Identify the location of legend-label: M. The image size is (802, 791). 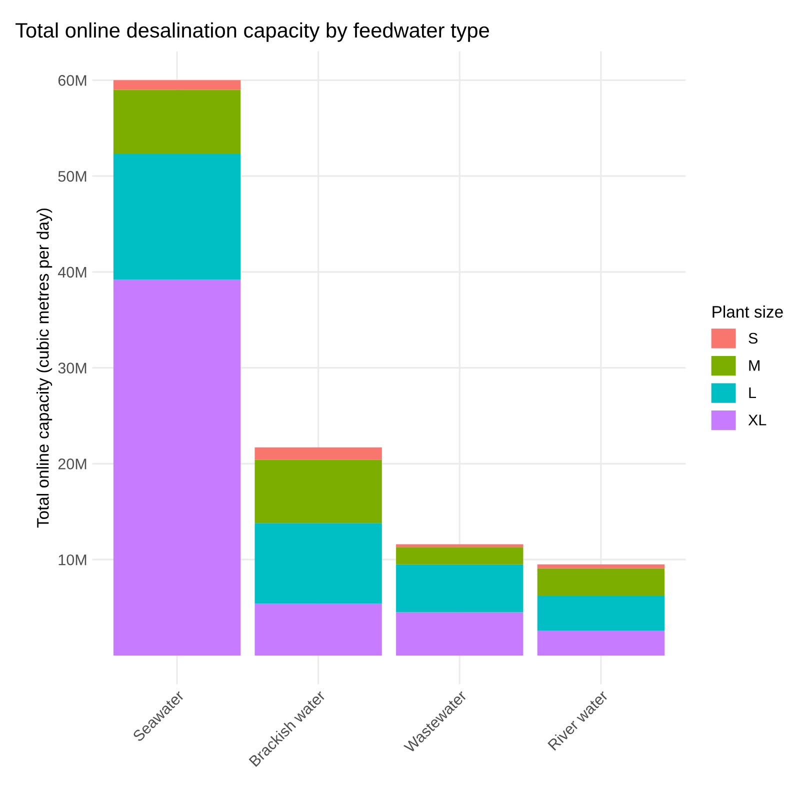
(754, 365).